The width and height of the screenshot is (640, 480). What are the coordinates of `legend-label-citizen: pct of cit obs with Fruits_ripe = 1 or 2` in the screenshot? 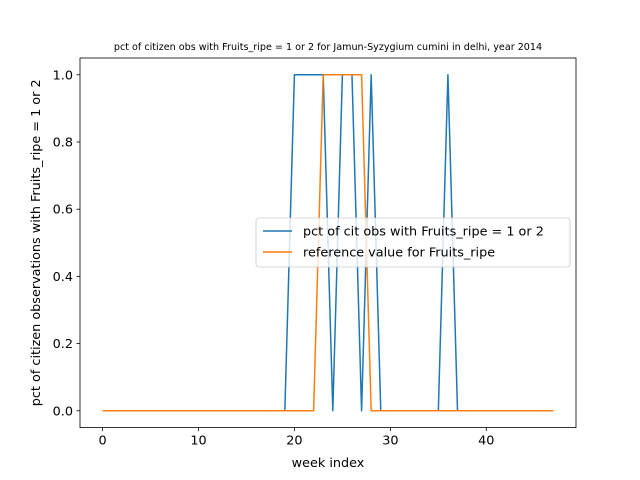 It's located at (423, 232).